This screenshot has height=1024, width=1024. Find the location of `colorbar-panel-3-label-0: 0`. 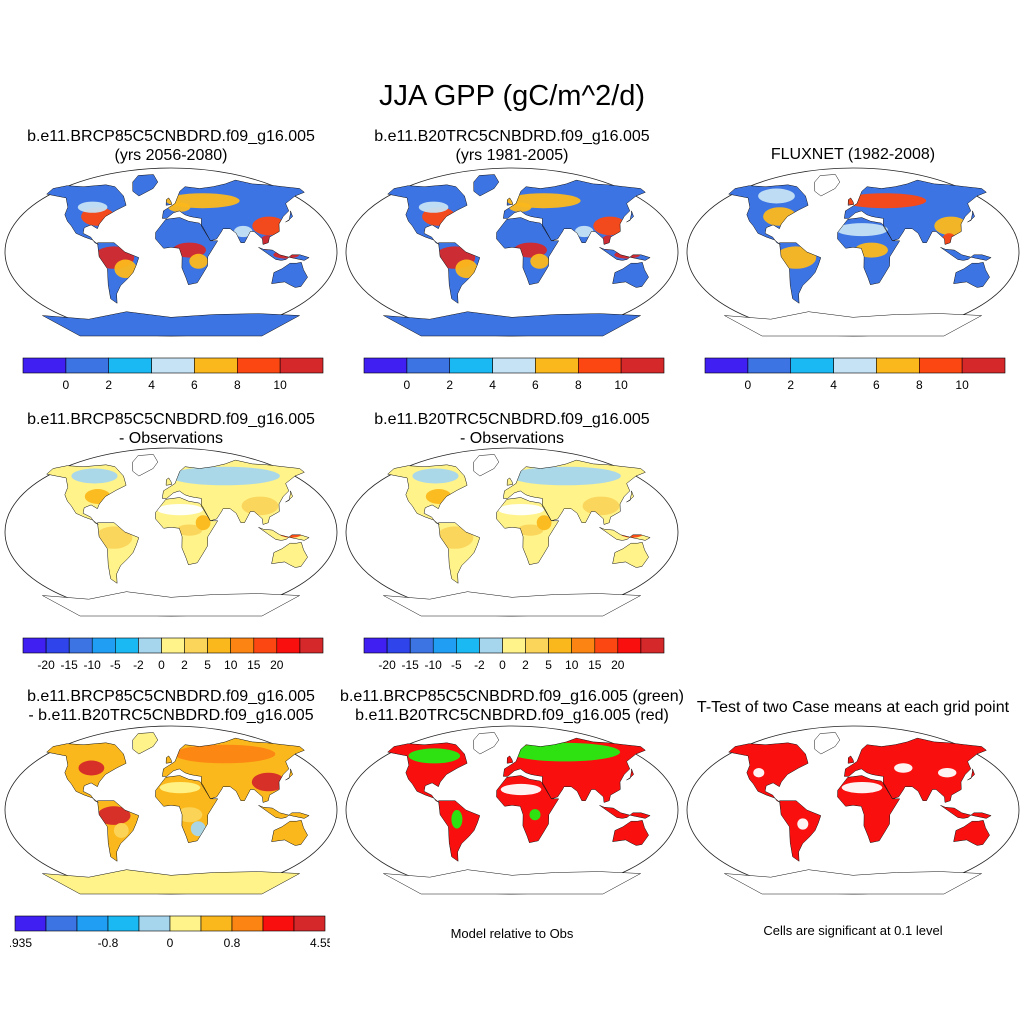

colorbar-panel-3-label-0: 0 is located at coordinates (748, 385).